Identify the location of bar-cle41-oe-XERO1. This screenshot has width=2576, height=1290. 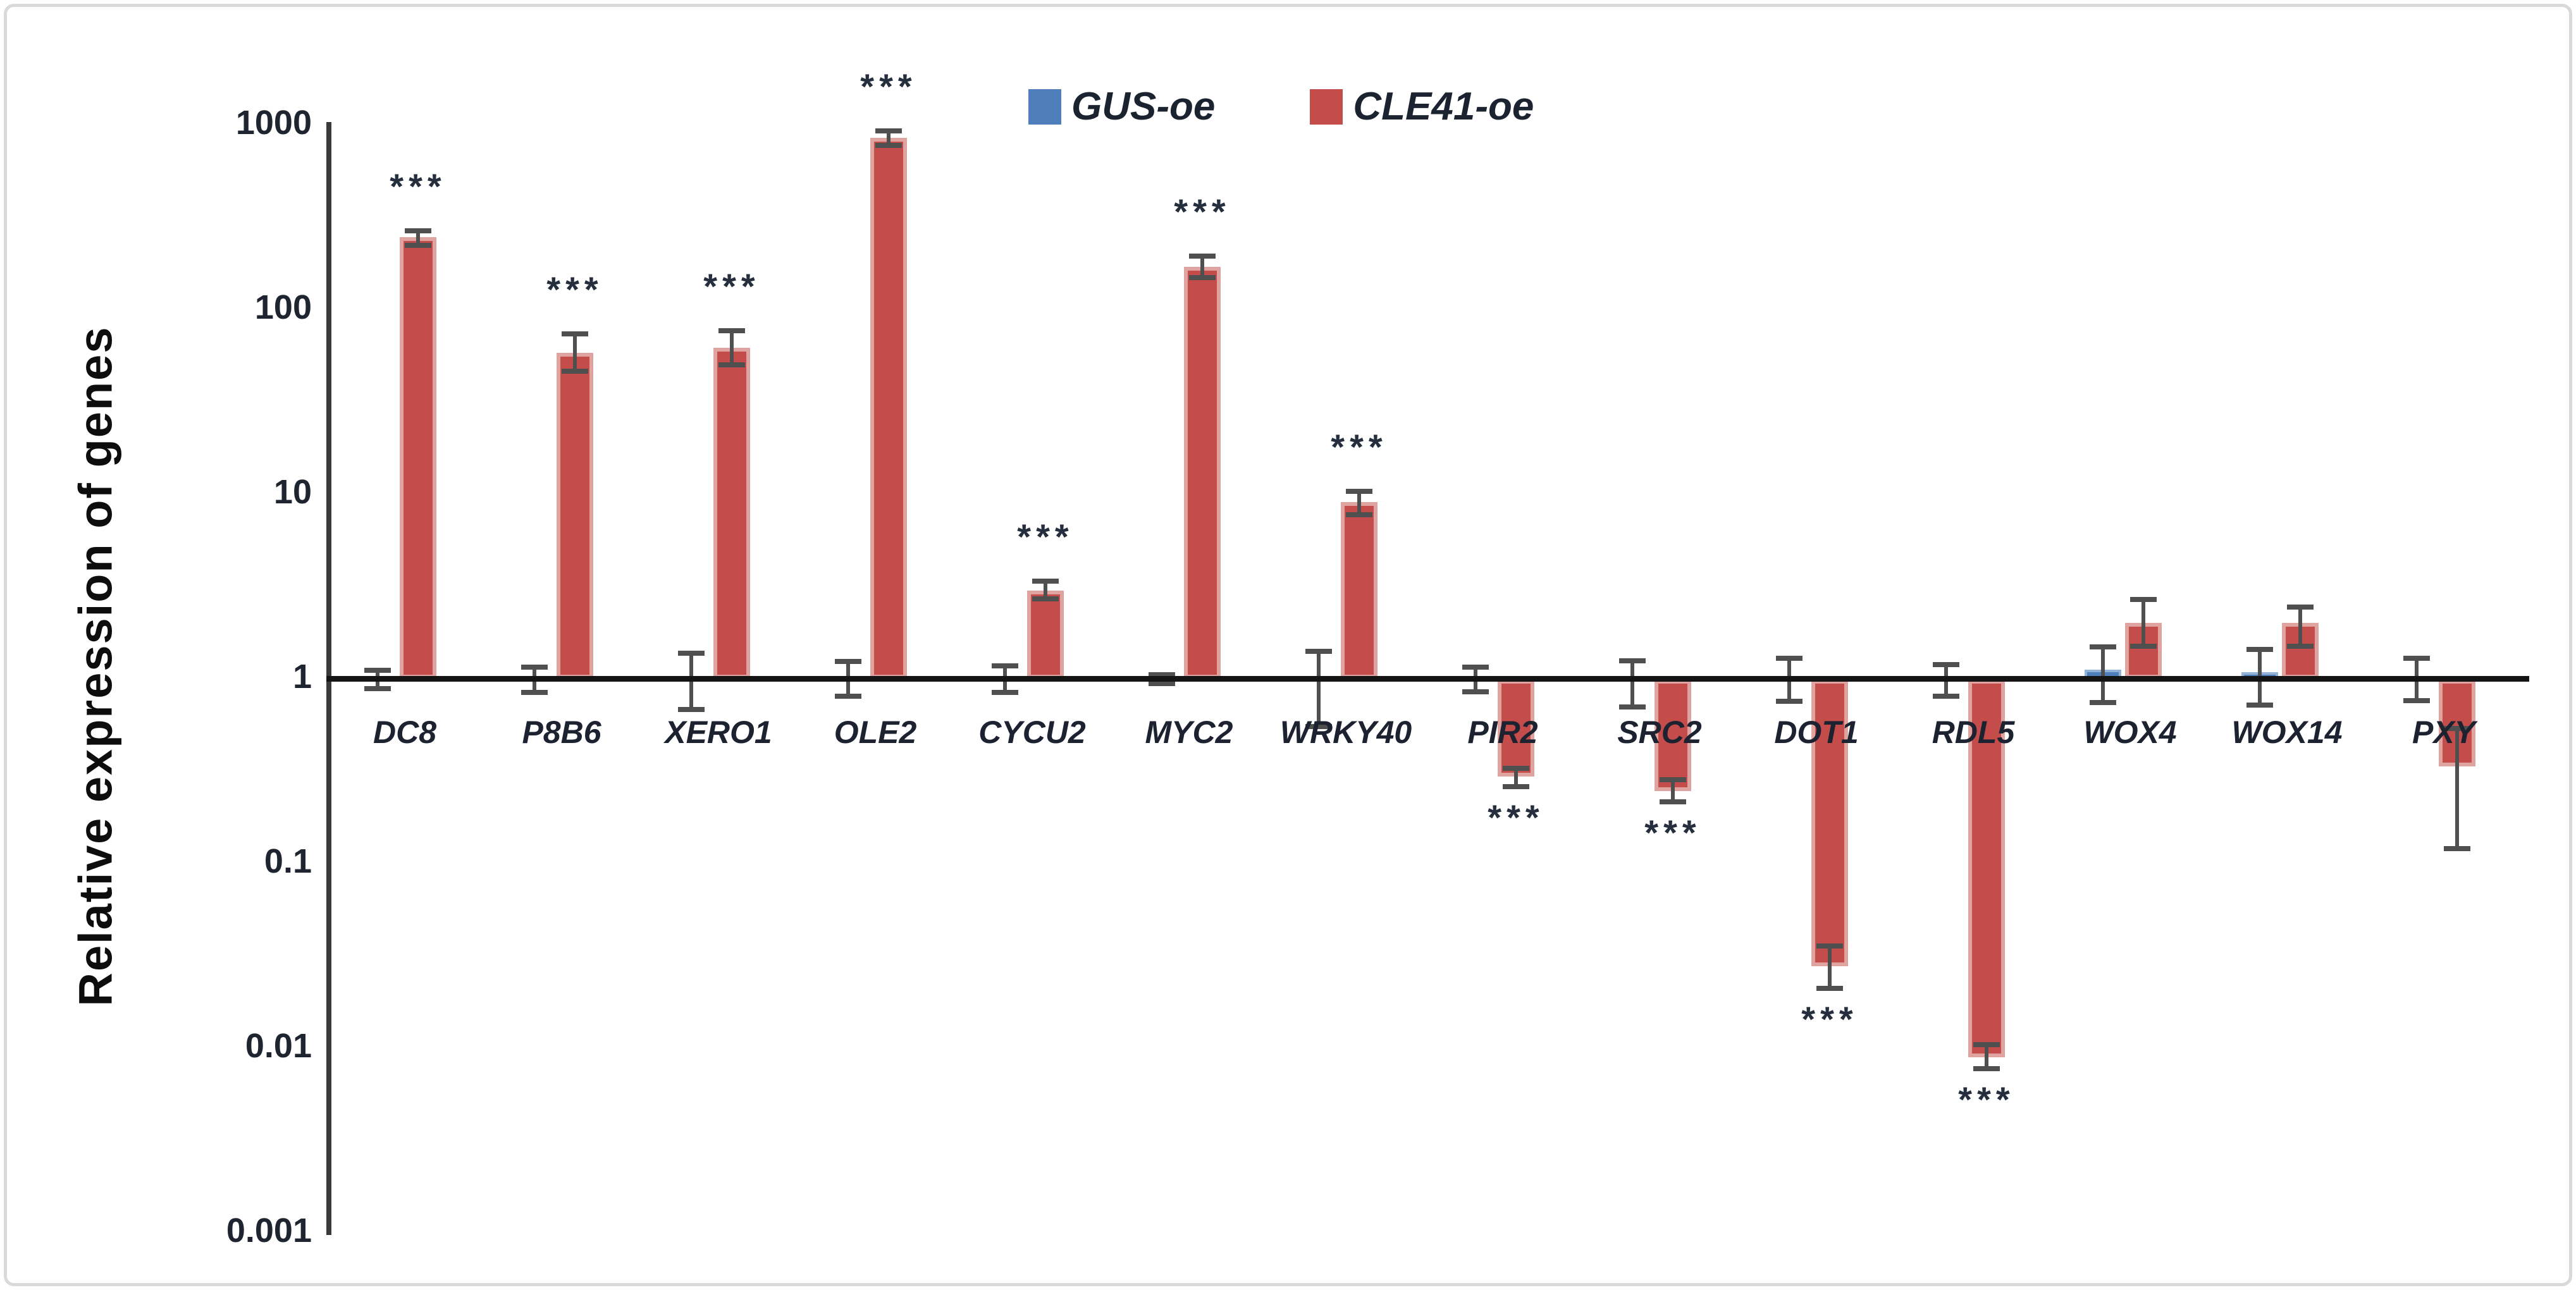
(732, 513).